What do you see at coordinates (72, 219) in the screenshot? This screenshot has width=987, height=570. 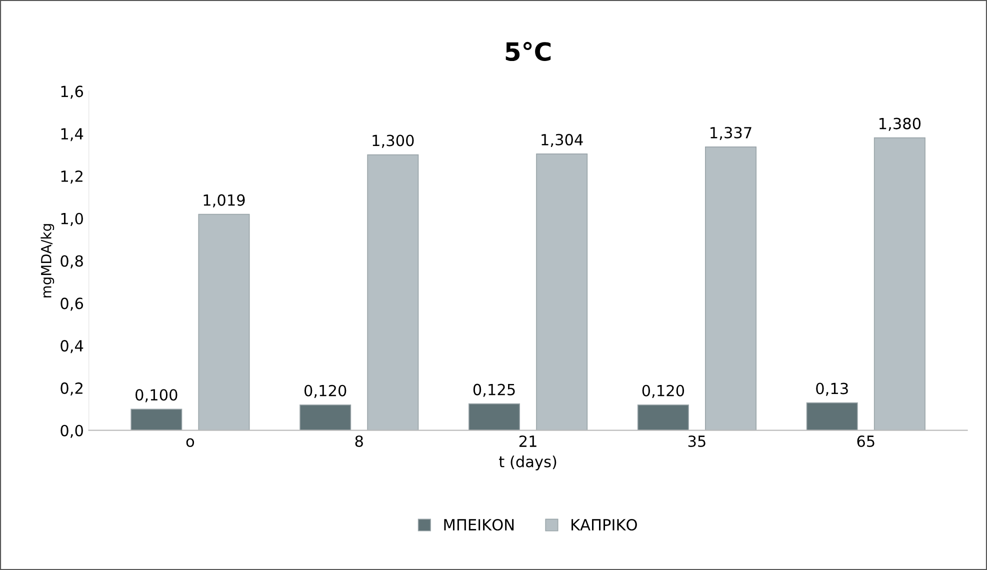 I see `y-tick-label: 1,0` at bounding box center [72, 219].